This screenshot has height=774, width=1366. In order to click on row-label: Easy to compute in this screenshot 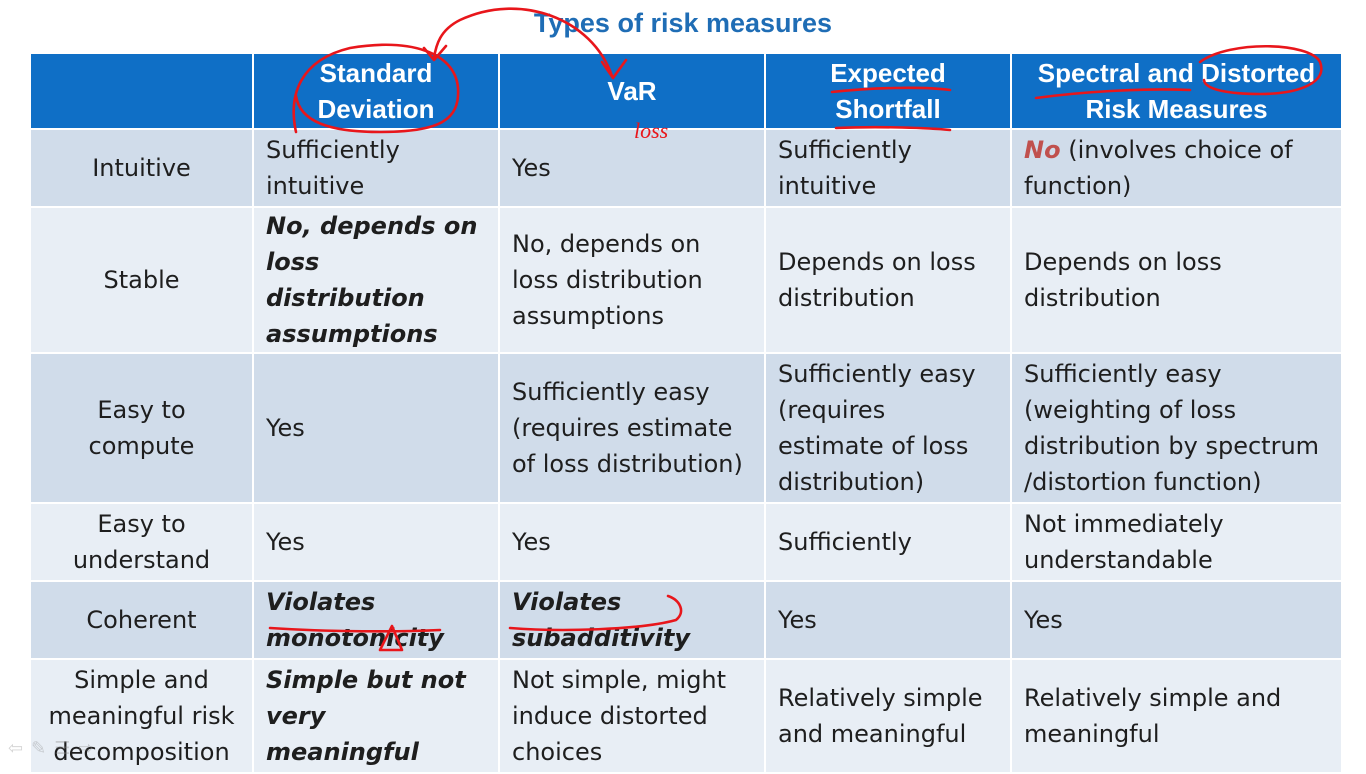, I will do `click(142, 429)`.